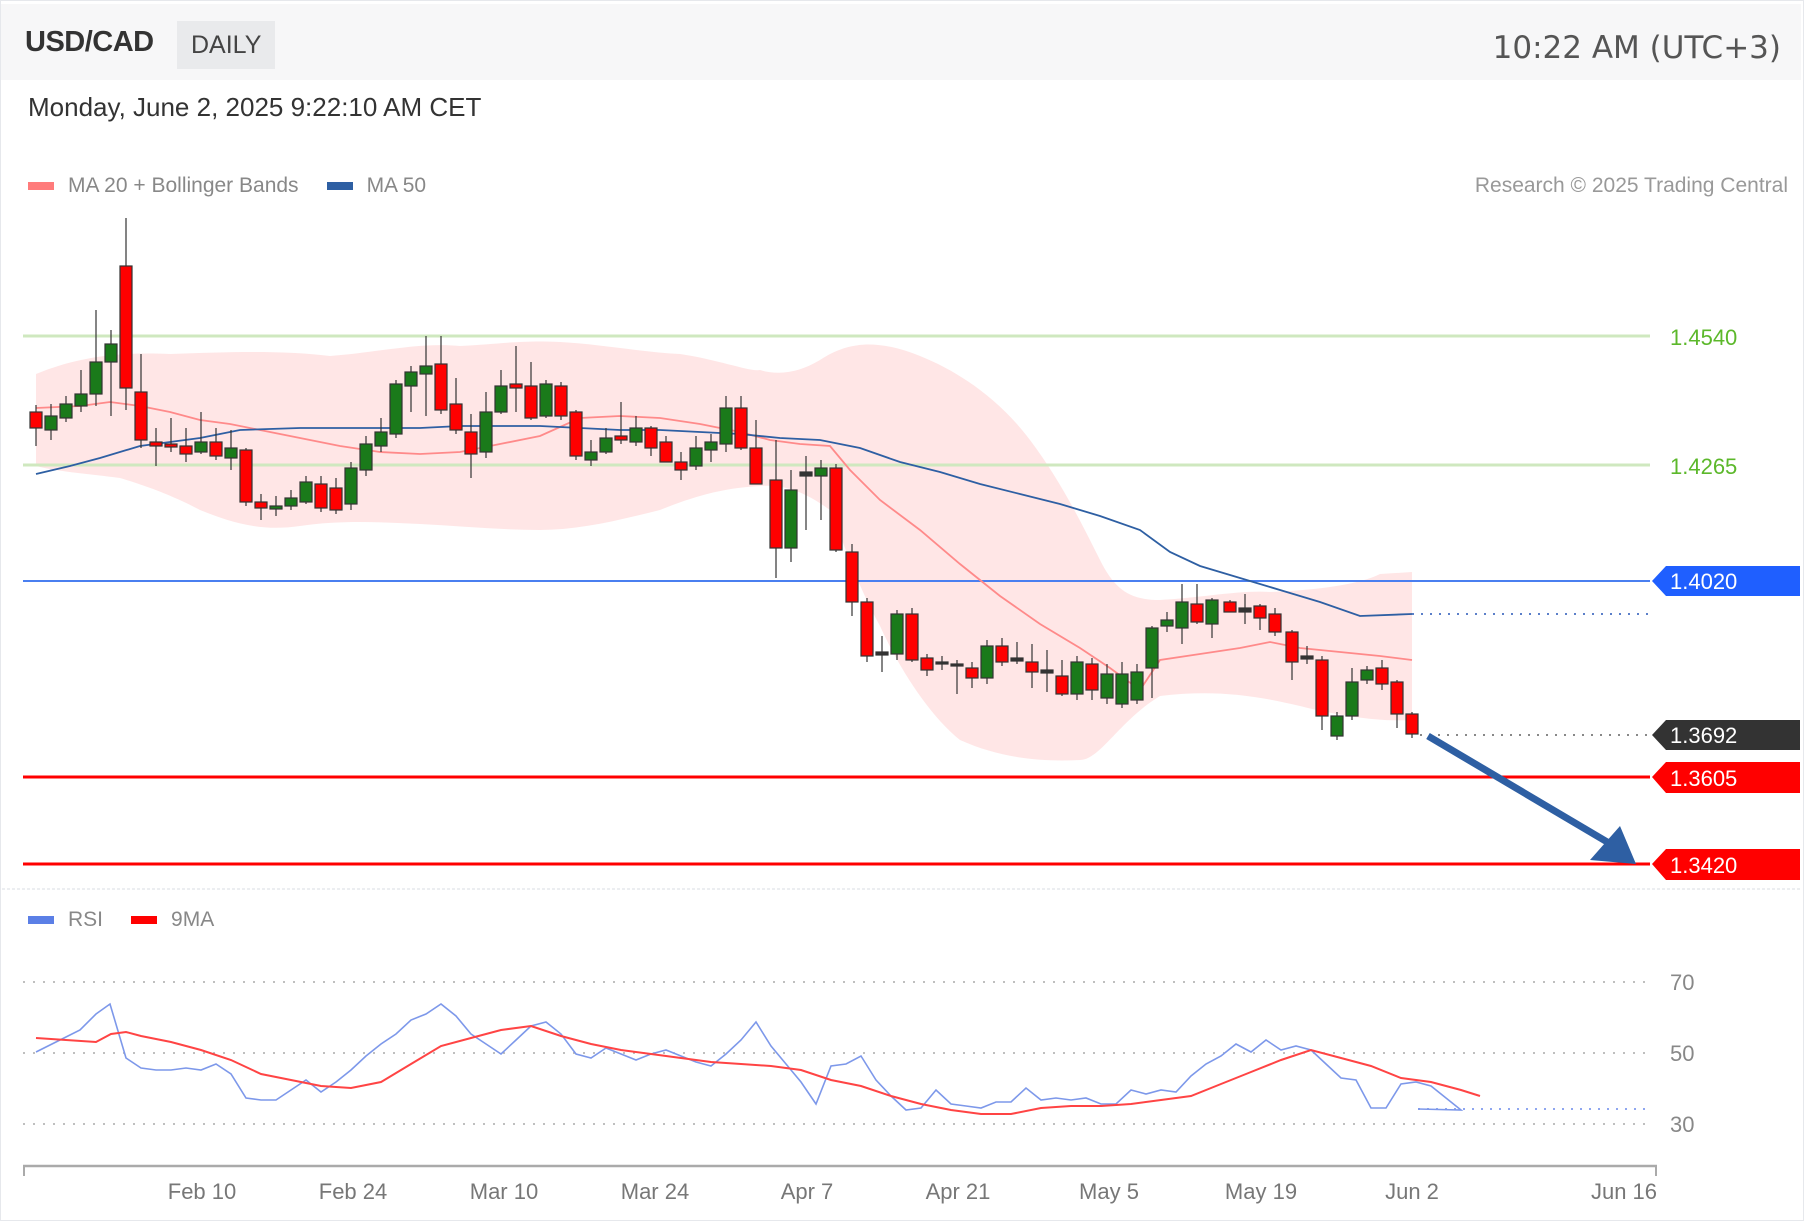 This screenshot has height=1221, width=1804. Describe the element at coordinates (1703, 581) in the screenshot. I see `label-1-4020: 1.4020` at that location.